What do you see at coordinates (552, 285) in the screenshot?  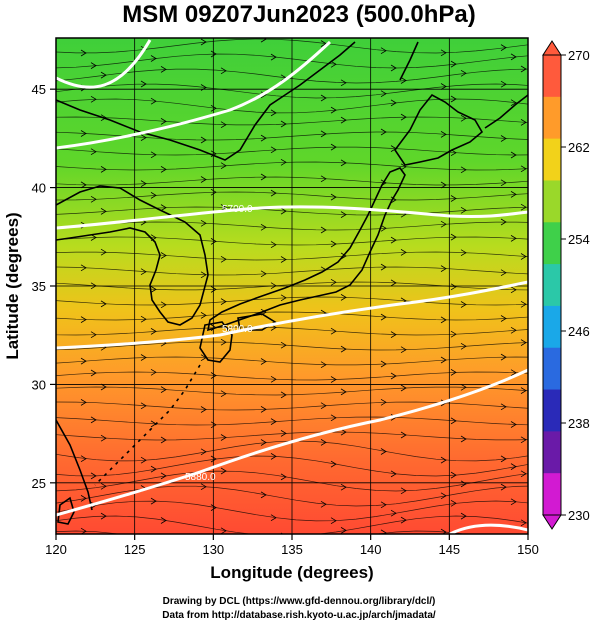 I see `colorbar-frame` at bounding box center [552, 285].